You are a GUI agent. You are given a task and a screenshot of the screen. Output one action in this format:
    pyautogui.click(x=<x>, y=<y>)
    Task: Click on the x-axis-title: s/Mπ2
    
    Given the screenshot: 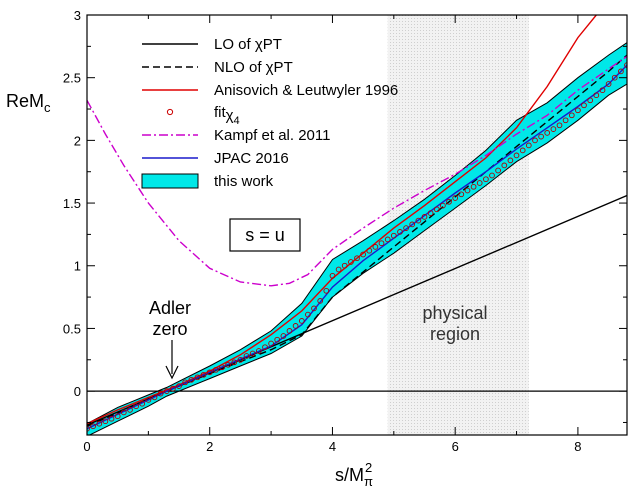 What is the action you would take?
    pyautogui.click(x=354, y=474)
    